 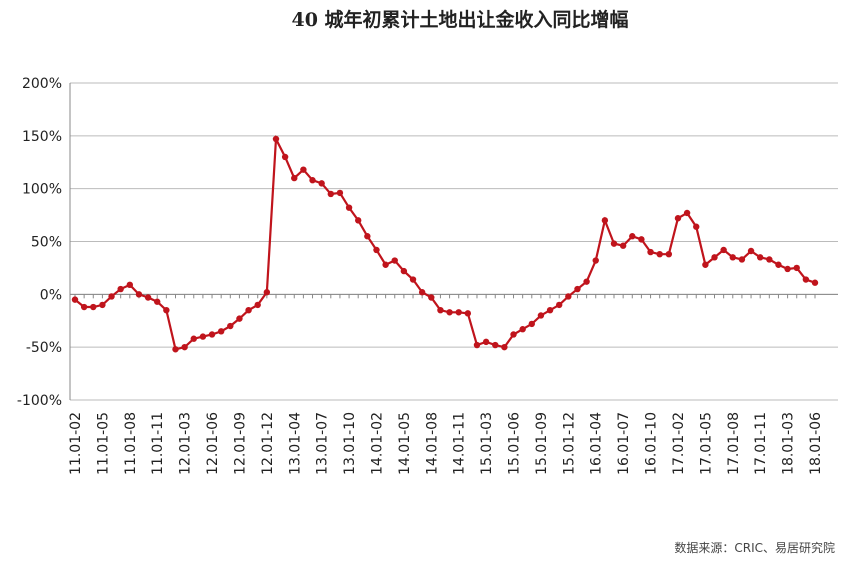 What do you see at coordinates (624, 443) in the screenshot?
I see `x-tick-label: 16.01-07` at bounding box center [624, 443].